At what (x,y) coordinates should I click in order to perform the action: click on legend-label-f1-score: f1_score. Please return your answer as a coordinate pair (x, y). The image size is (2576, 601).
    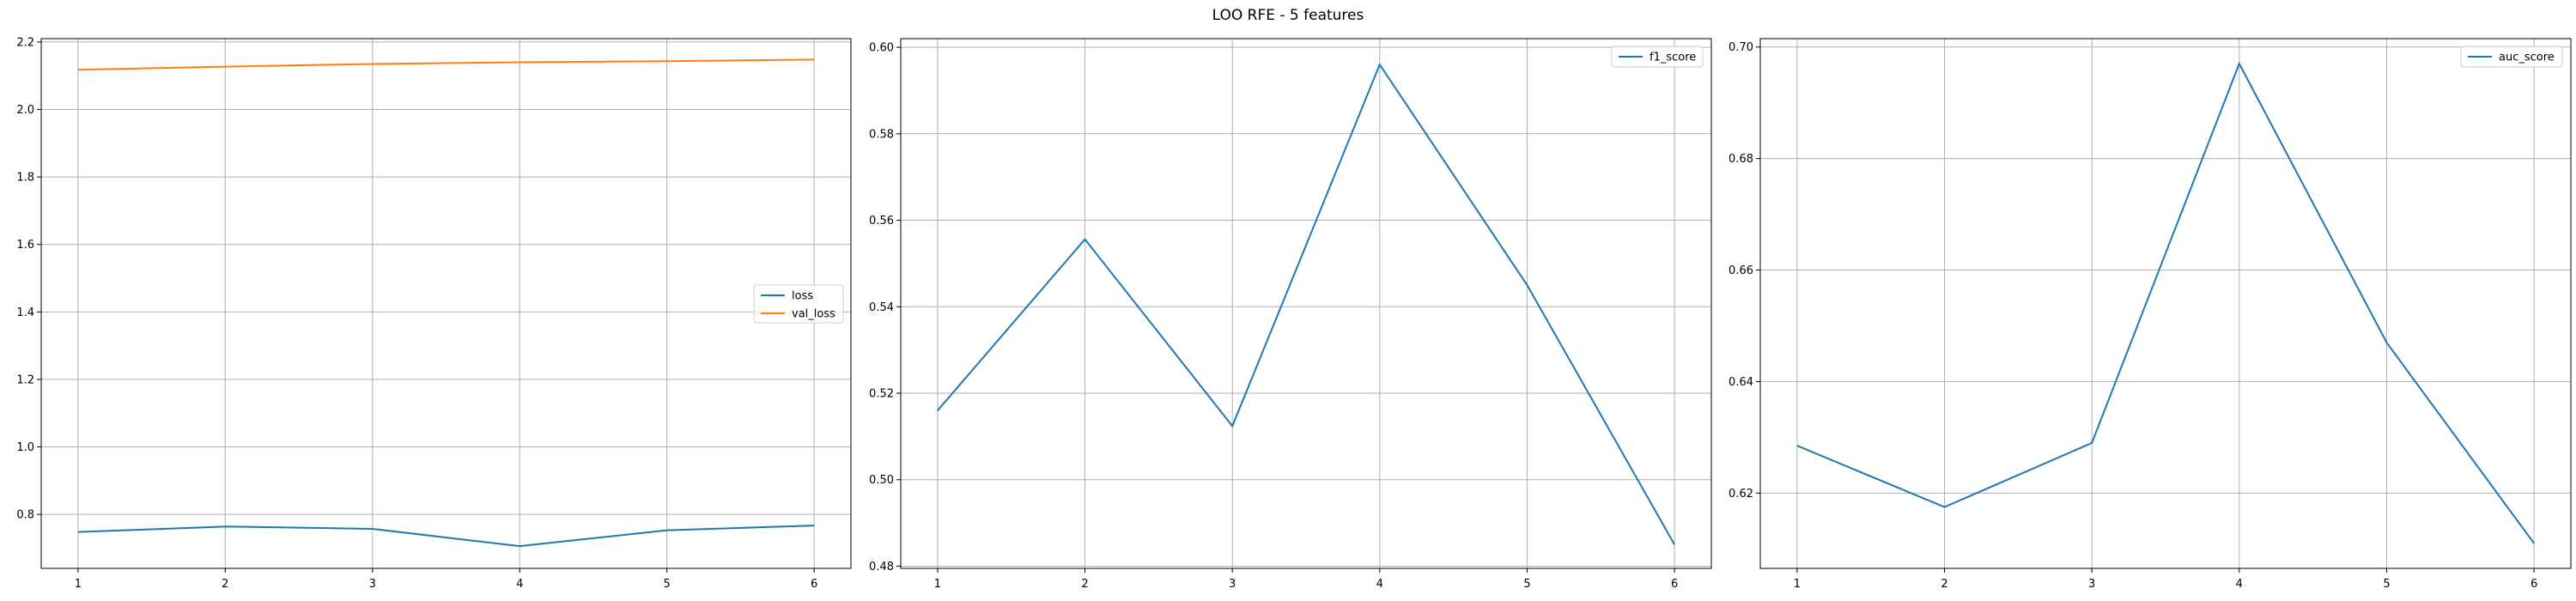
    Looking at the image, I should click on (1672, 58).